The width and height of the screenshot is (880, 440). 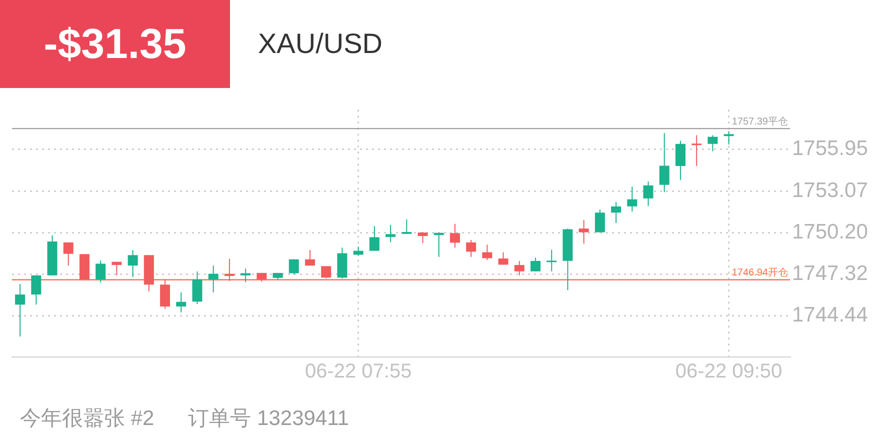 I want to click on x-tick-label: 06-22 07:55, so click(x=358, y=371).